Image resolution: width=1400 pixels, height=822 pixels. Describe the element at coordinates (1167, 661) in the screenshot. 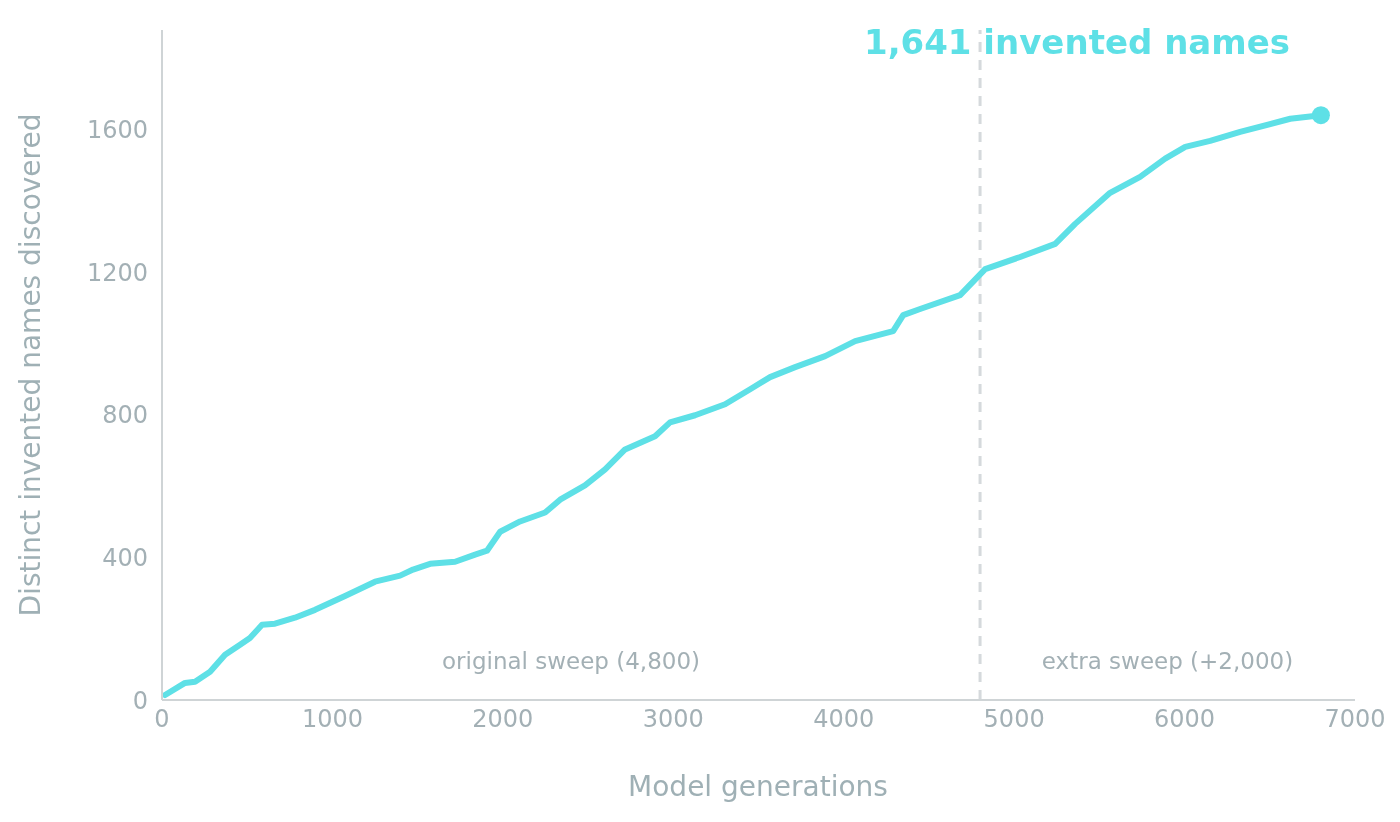

I see `annotation: extra sweep (+2,000)` at that location.